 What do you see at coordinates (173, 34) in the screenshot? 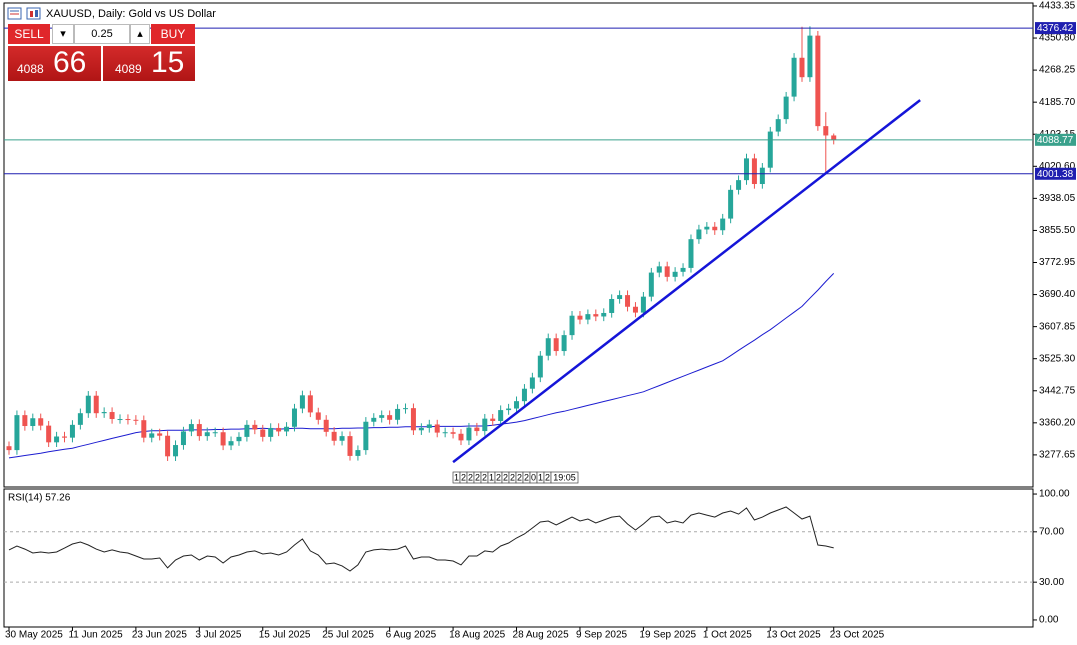
I see `buy-button: BUY` at bounding box center [173, 34].